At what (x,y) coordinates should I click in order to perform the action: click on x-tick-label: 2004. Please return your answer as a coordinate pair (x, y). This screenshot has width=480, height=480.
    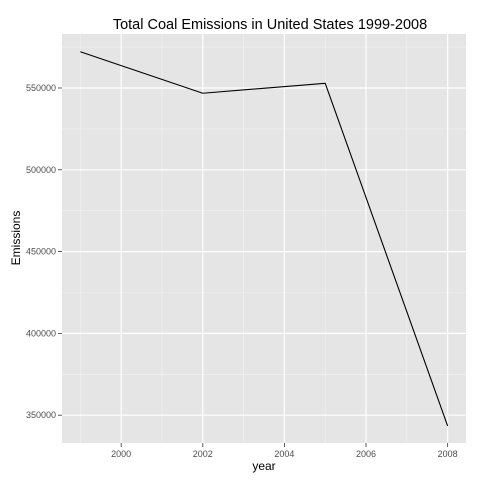
    Looking at the image, I should click on (284, 454).